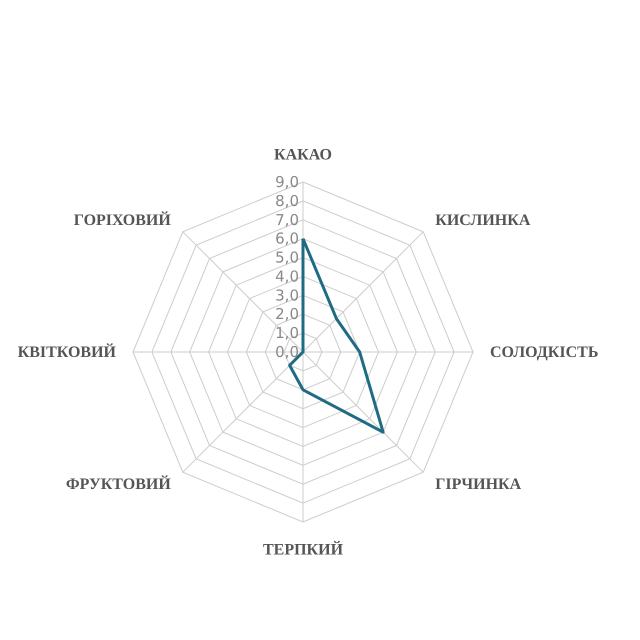 This screenshot has width=640, height=640. Describe the element at coordinates (478, 485) in the screenshot. I see `spoke-label: ГІРЧИНКА` at that location.